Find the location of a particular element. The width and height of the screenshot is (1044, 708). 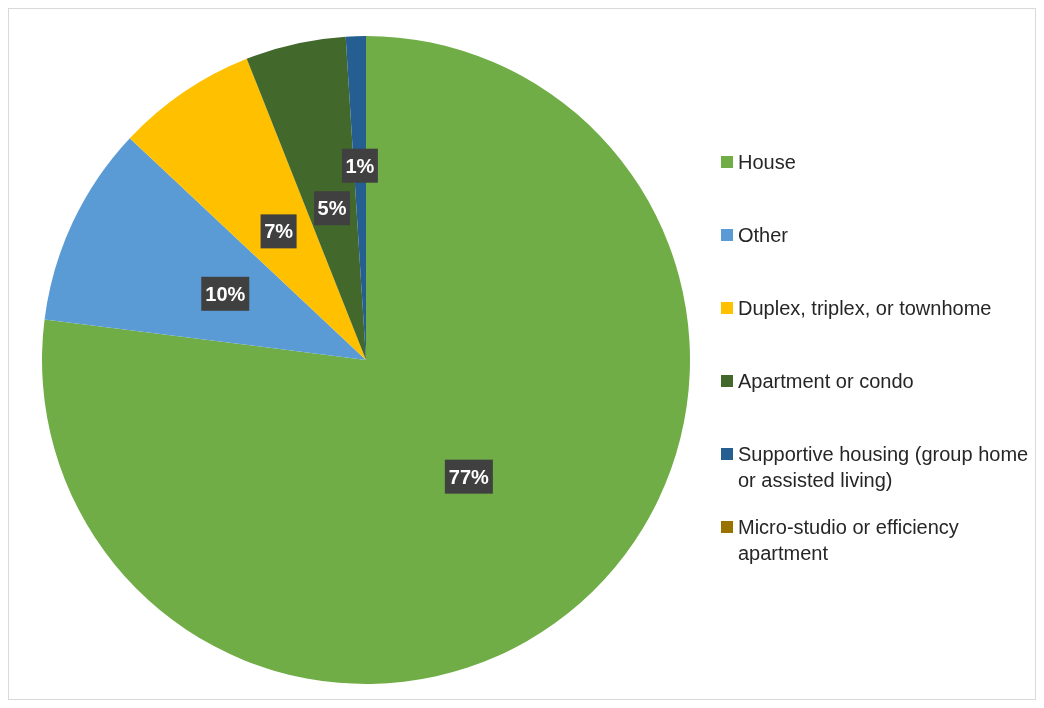

data-label: 10% is located at coordinates (225, 293).